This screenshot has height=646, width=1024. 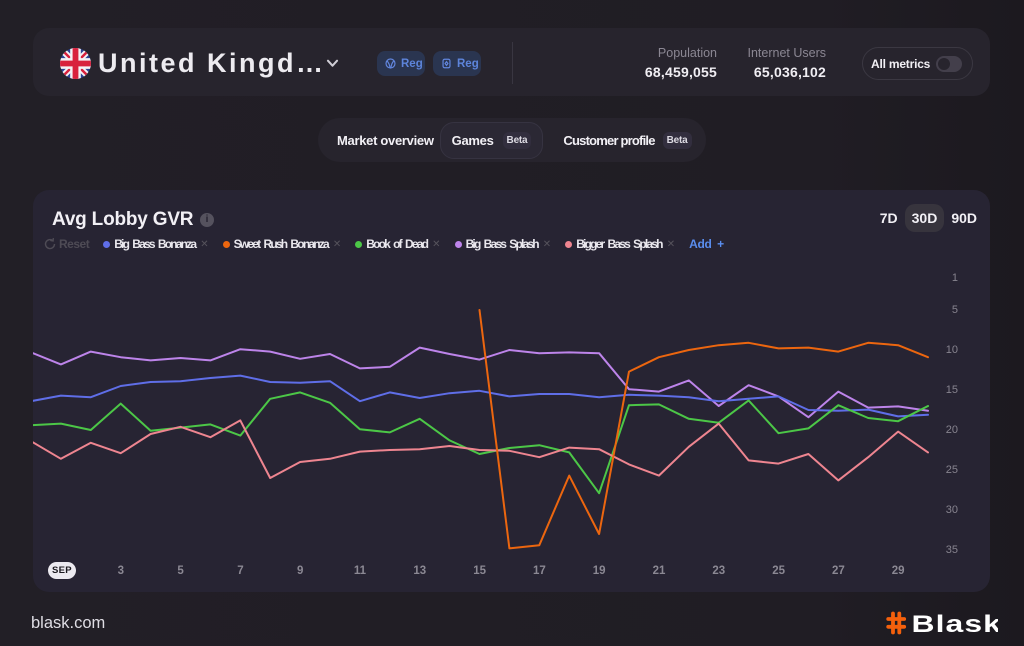 I want to click on svg-text: Blask, so click(x=955, y=623).